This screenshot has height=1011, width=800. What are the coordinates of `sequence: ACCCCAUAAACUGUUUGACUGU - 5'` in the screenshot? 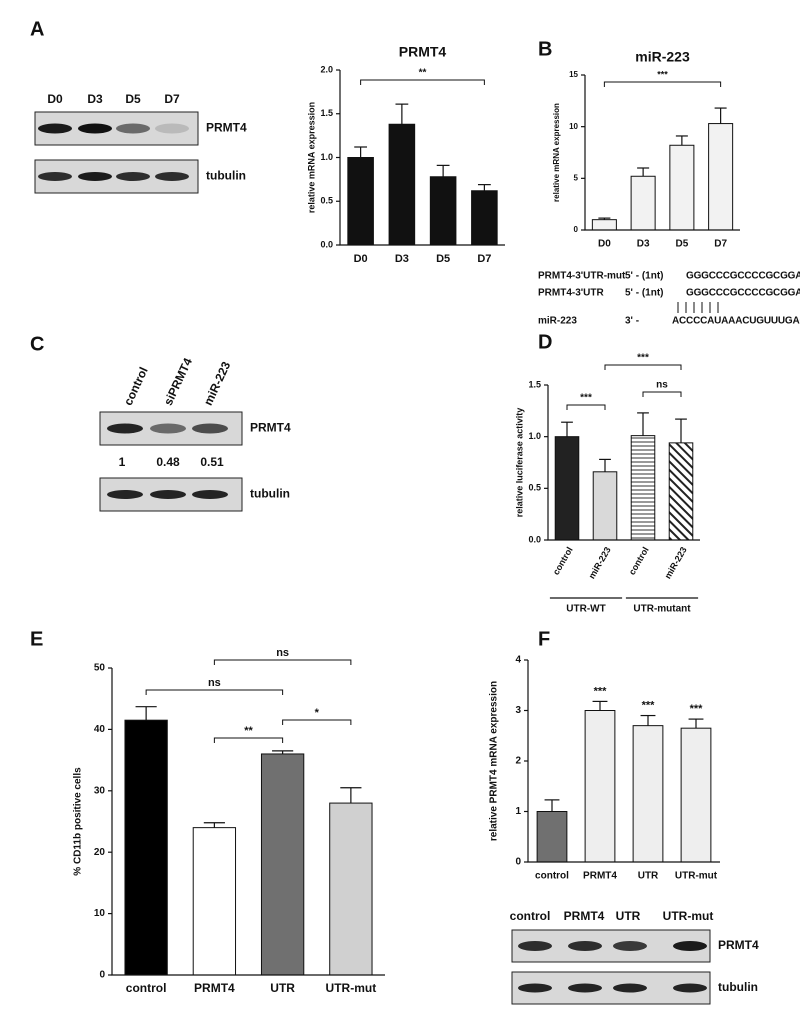 It's located at (736, 321).